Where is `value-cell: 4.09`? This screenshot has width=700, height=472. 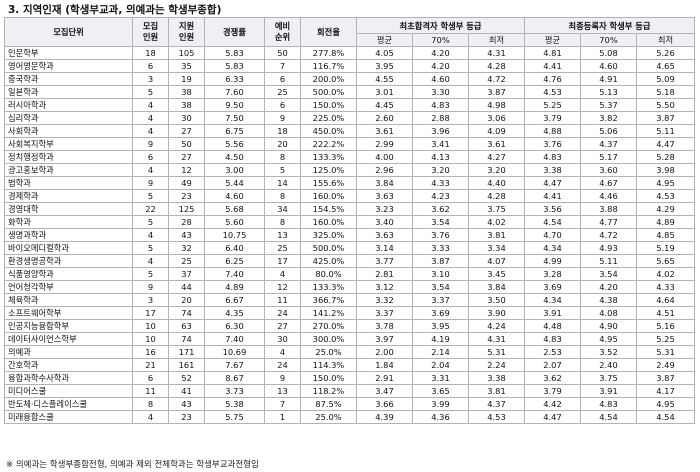
value-cell: 4.09 is located at coordinates (496, 131).